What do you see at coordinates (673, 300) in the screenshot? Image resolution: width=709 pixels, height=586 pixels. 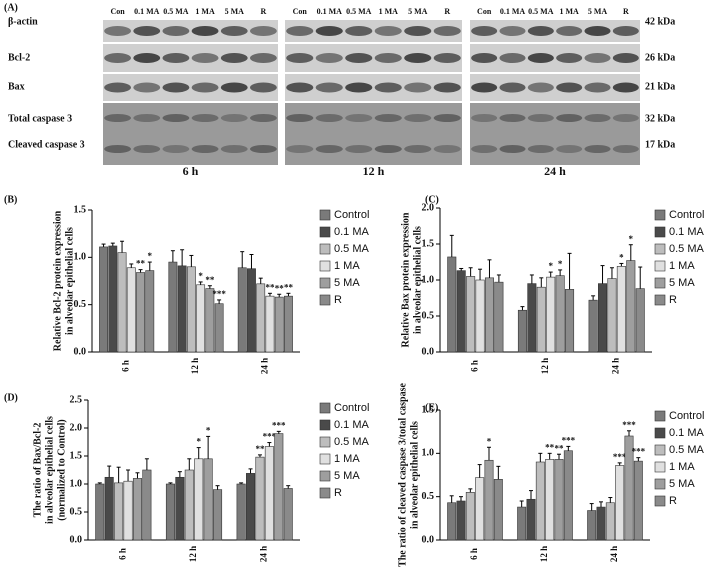 I see `legend-label: R` at bounding box center [673, 300].